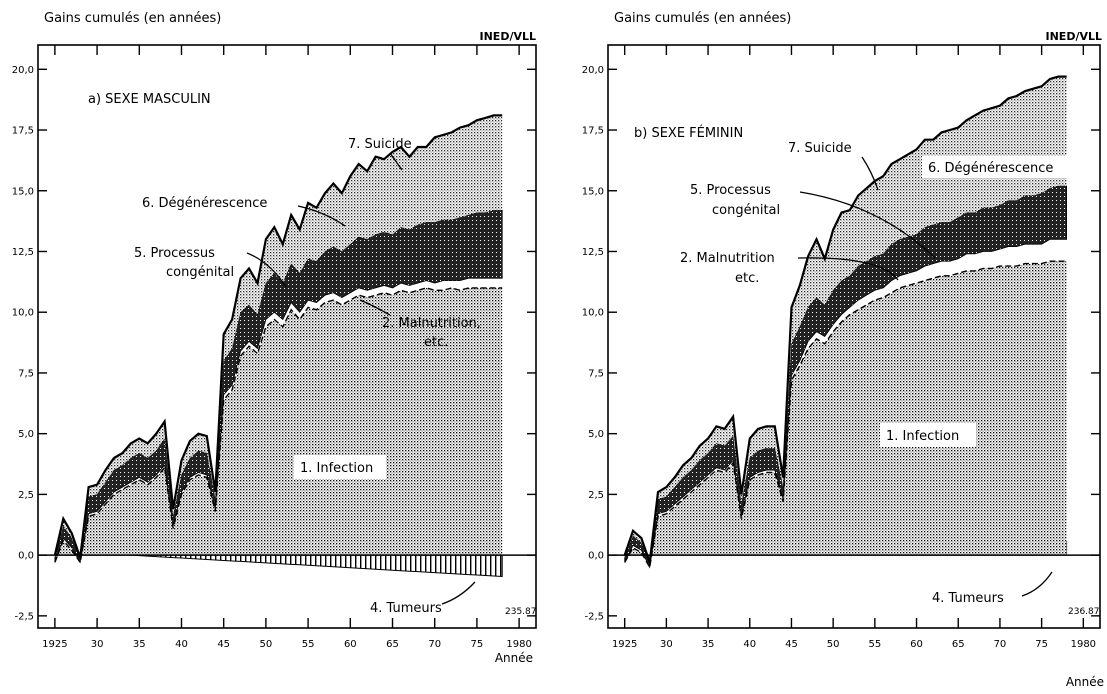 The height and width of the screenshot is (694, 1107). Describe the element at coordinates (508, 36) in the screenshot. I see `panel-a-source: INED/VLL` at that location.